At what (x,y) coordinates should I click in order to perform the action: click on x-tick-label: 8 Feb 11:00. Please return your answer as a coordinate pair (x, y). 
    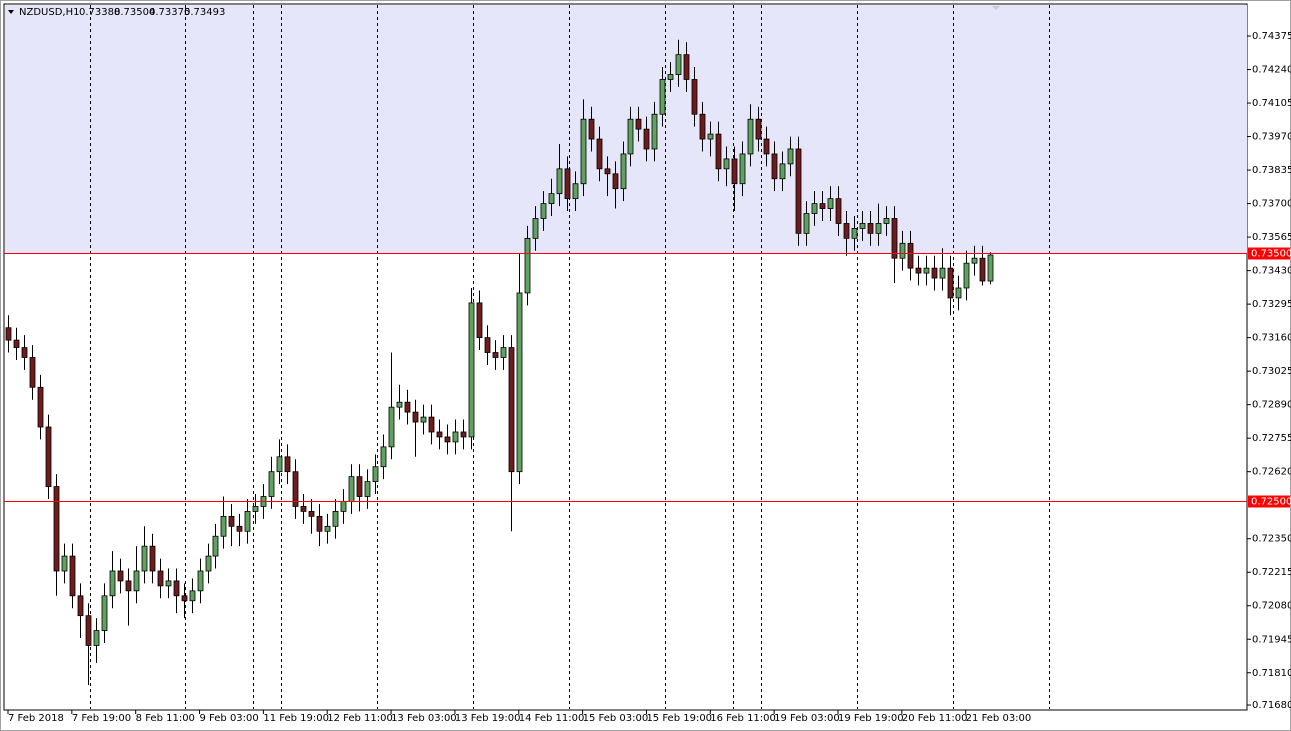
    Looking at the image, I should click on (165, 718).